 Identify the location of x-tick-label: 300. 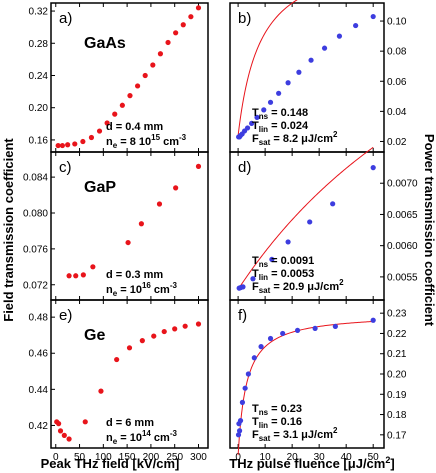
(198, 457).